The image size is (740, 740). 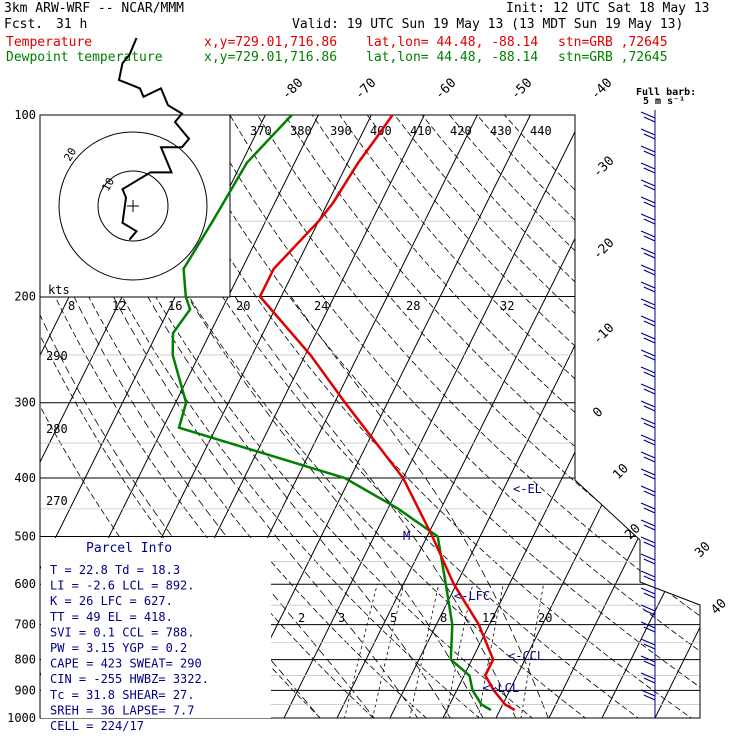 What do you see at coordinates (387, 651) in the screenshot?
I see `mixing-ratio-line` at bounding box center [387, 651].